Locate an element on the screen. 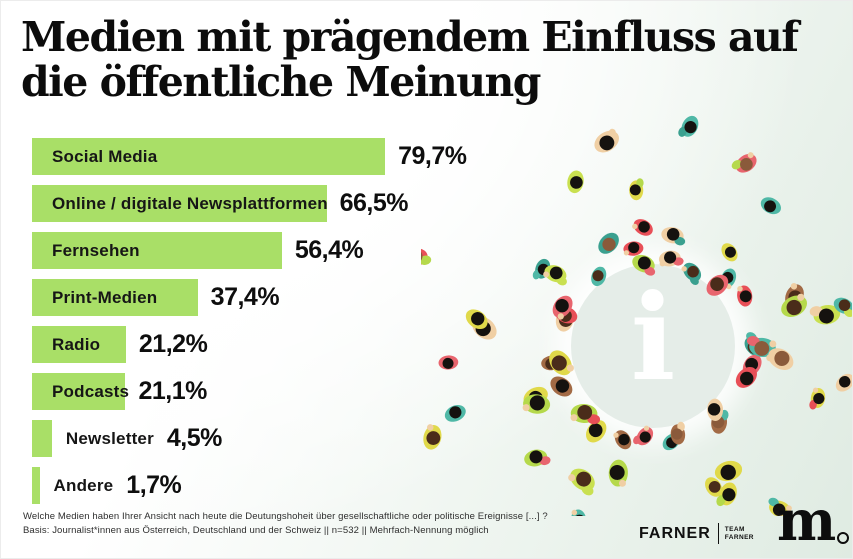 The width and height of the screenshot is (853, 559). bar-row: Online / digitale Newsplattformen 66,5% is located at coordinates (272, 203).